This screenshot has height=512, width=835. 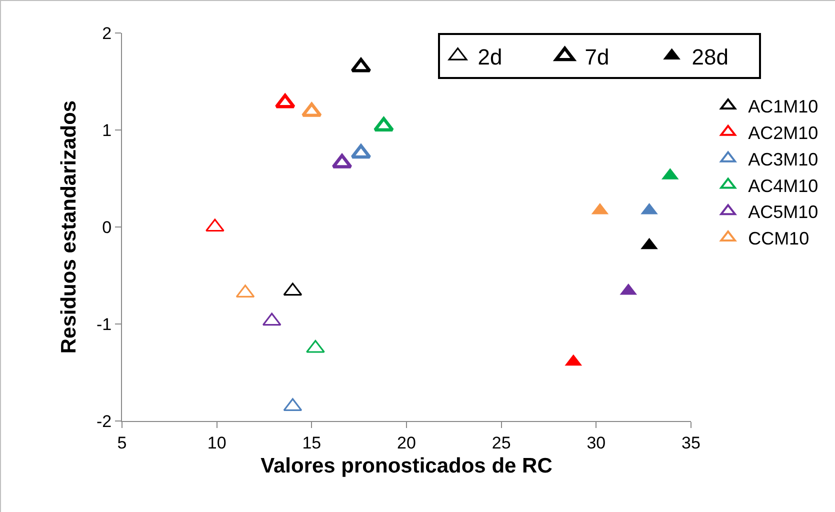 I want to click on y-axis-title: Residuos estandarizados, so click(x=69, y=227).